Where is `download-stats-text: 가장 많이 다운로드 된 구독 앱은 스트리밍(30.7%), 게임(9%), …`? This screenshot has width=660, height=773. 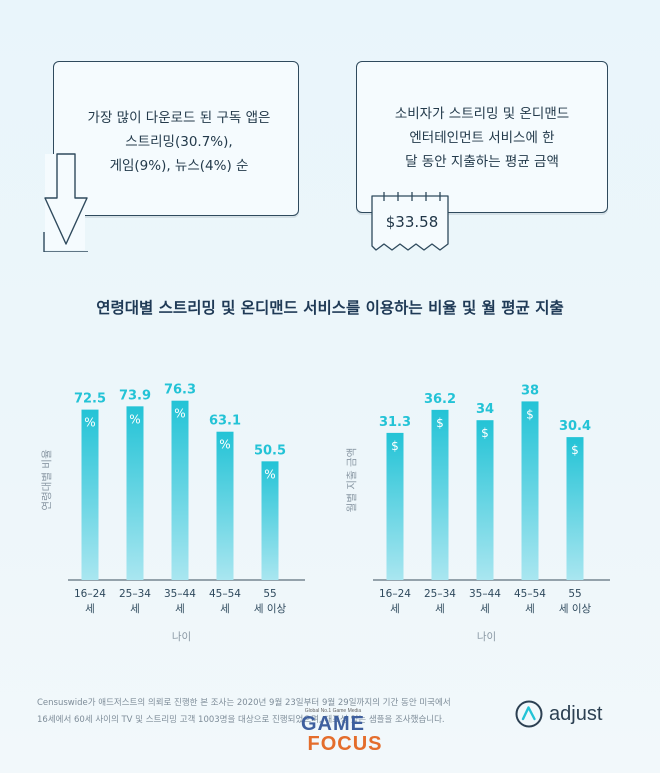 download-stats-text: 가장 많이 다운로드 된 구독 앱은 스트리밍(30.7%), 게임(9%), … is located at coordinates (179, 142).